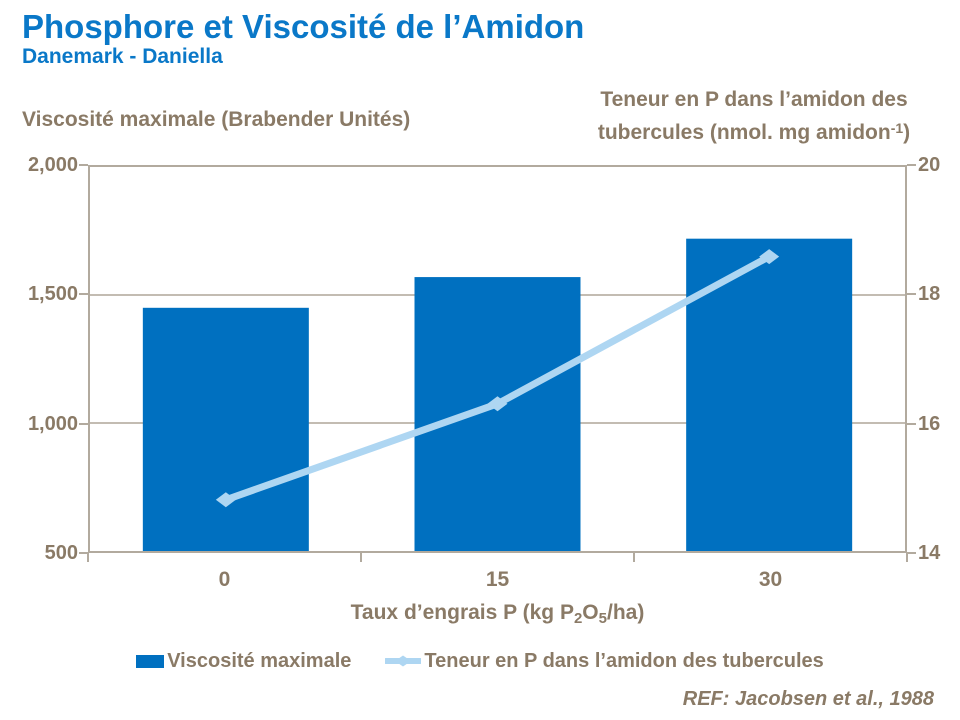  Describe the element at coordinates (929, 553) in the screenshot. I see `y-axis-right-tick-label: 14` at that location.